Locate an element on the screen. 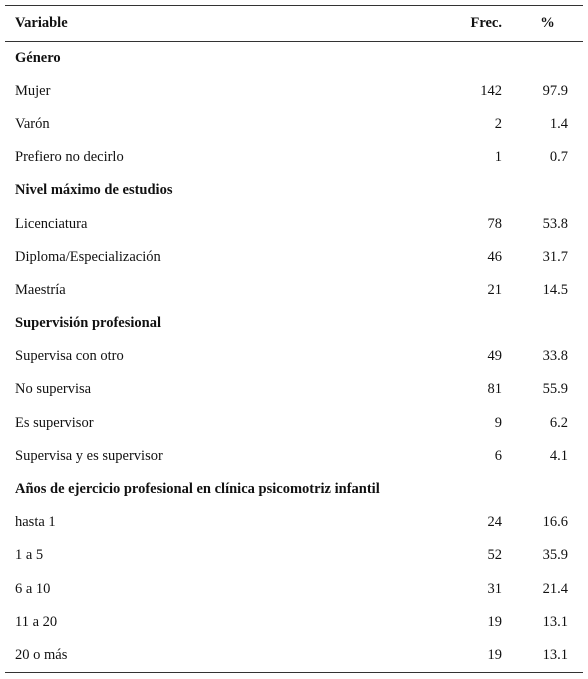  variable-cell: Prefiero no decirlo is located at coordinates (69, 157).